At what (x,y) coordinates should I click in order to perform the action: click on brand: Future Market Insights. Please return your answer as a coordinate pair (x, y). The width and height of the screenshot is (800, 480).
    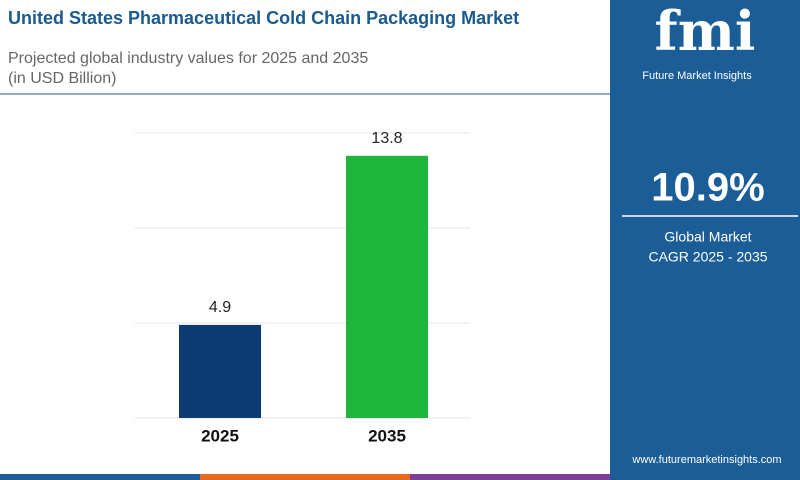
    Looking at the image, I should click on (697, 76).